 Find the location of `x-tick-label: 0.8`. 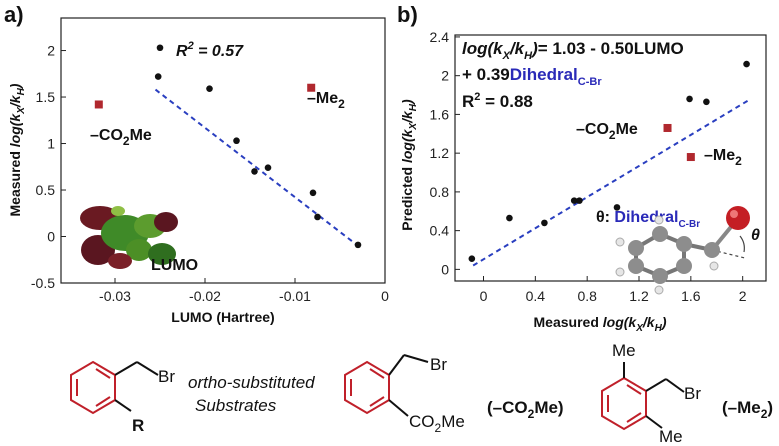

x-tick-label: 0.8 is located at coordinates (587, 296).